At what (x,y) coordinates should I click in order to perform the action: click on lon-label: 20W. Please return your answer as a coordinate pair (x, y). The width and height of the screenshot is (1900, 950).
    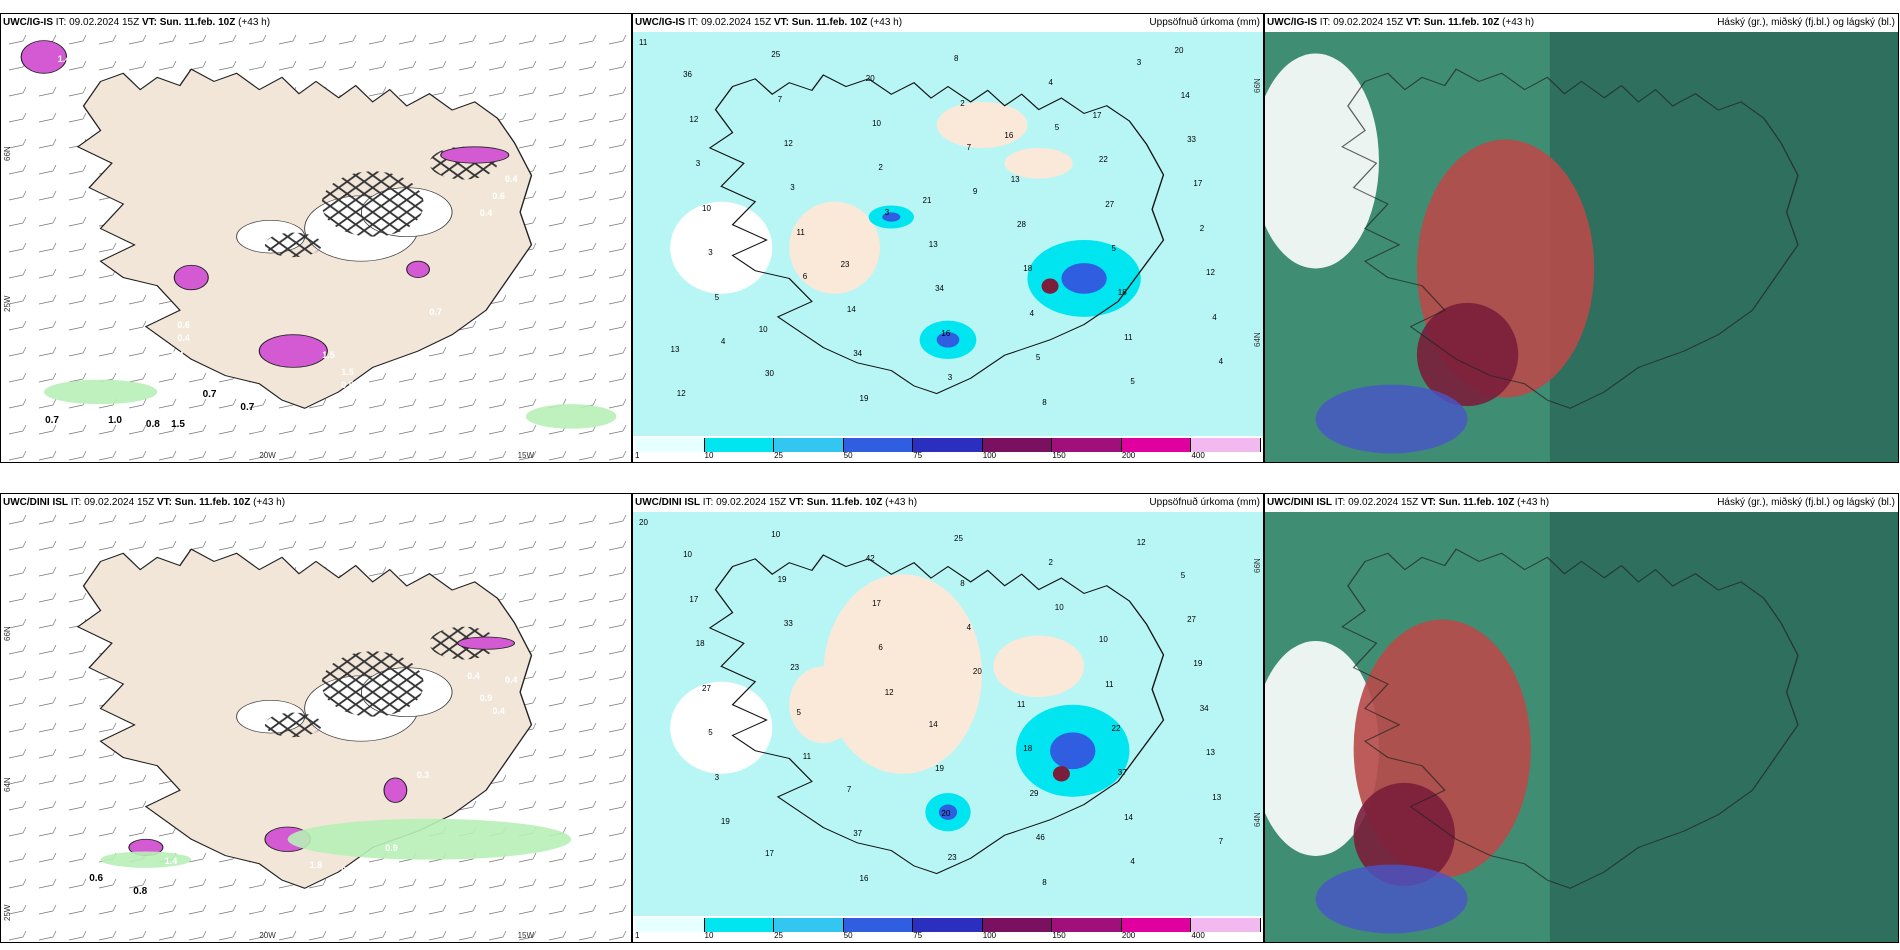
    Looking at the image, I should click on (267, 935).